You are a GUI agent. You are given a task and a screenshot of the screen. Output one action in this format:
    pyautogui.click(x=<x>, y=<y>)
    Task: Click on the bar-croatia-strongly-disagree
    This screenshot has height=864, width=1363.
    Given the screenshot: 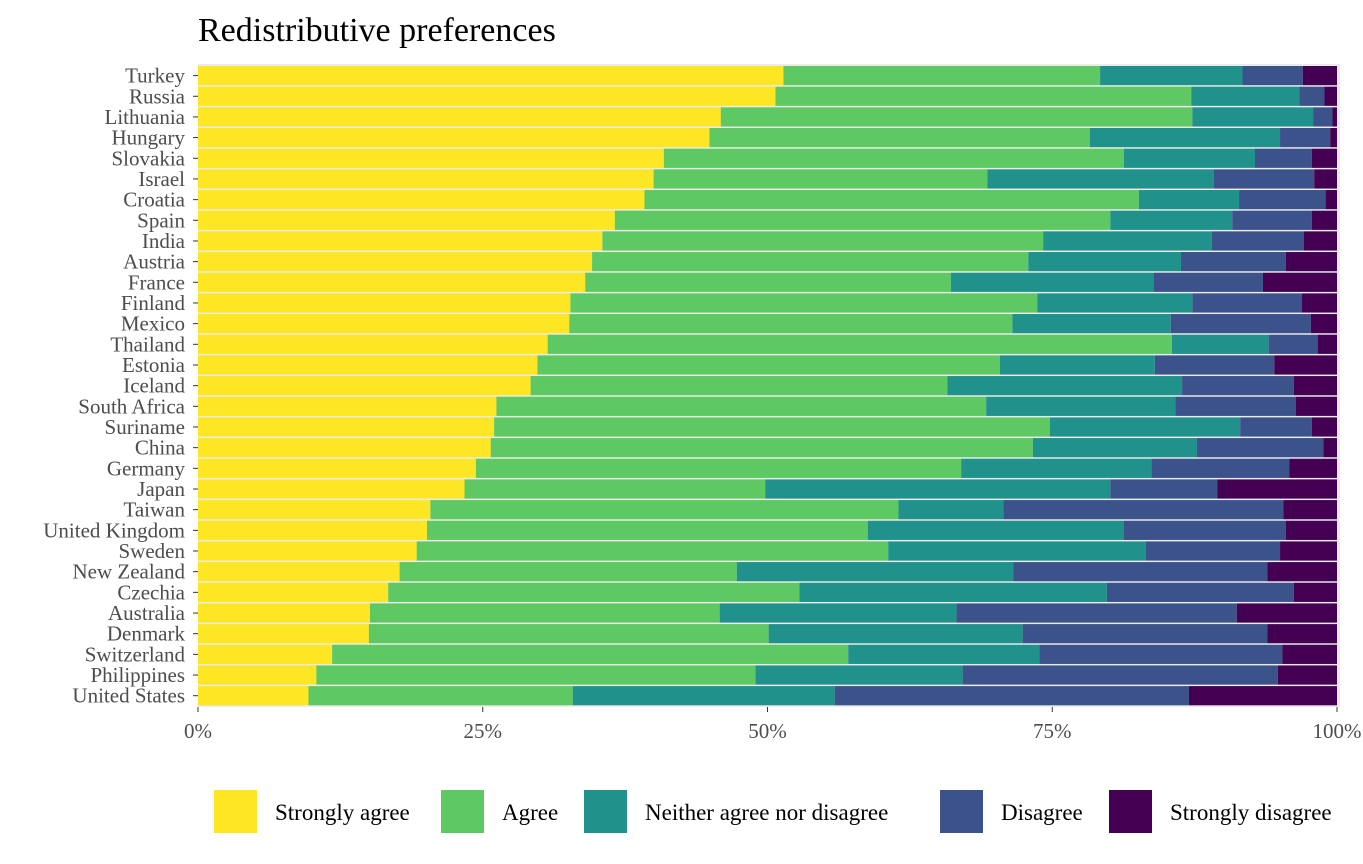 What is the action you would take?
    pyautogui.click(x=1331, y=200)
    